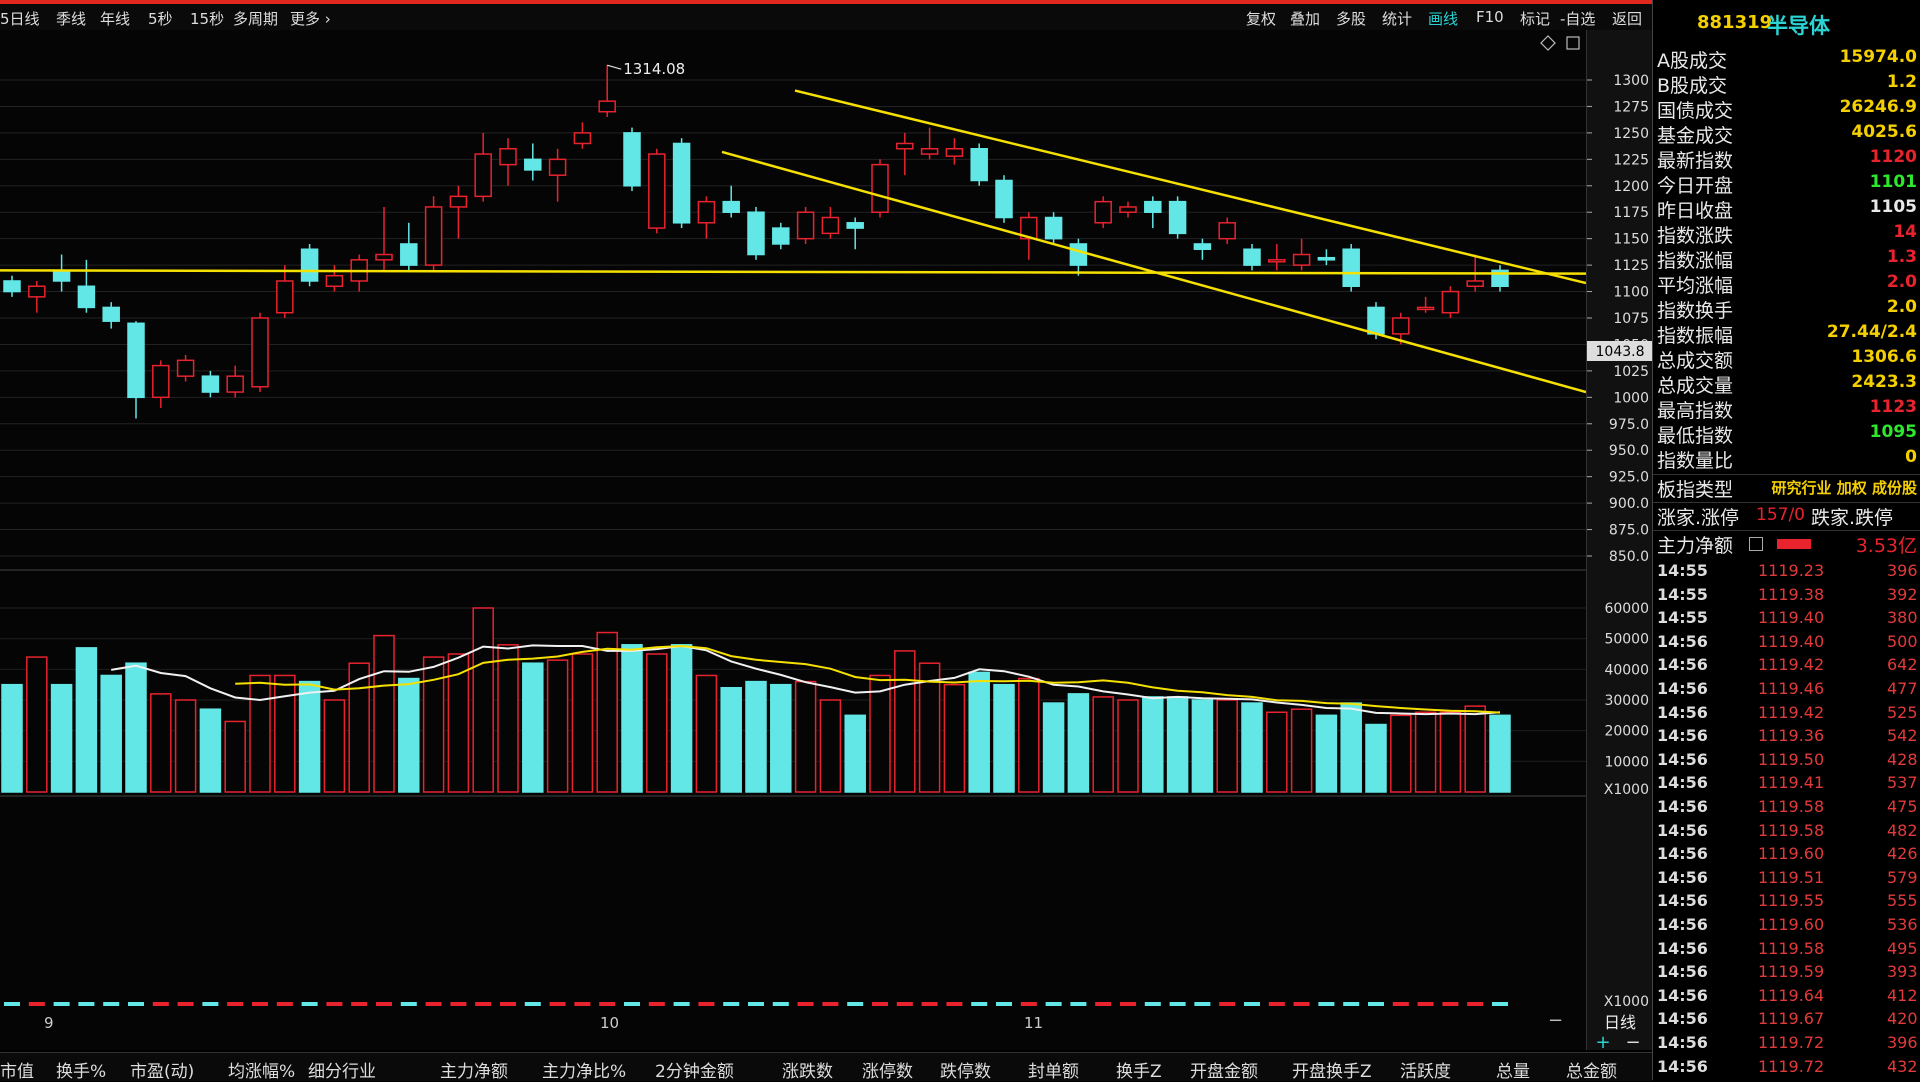 This screenshot has width=1920, height=1082. Describe the element at coordinates (1490, 17) in the screenshot. I see `tool-f10-button: F10` at that location.